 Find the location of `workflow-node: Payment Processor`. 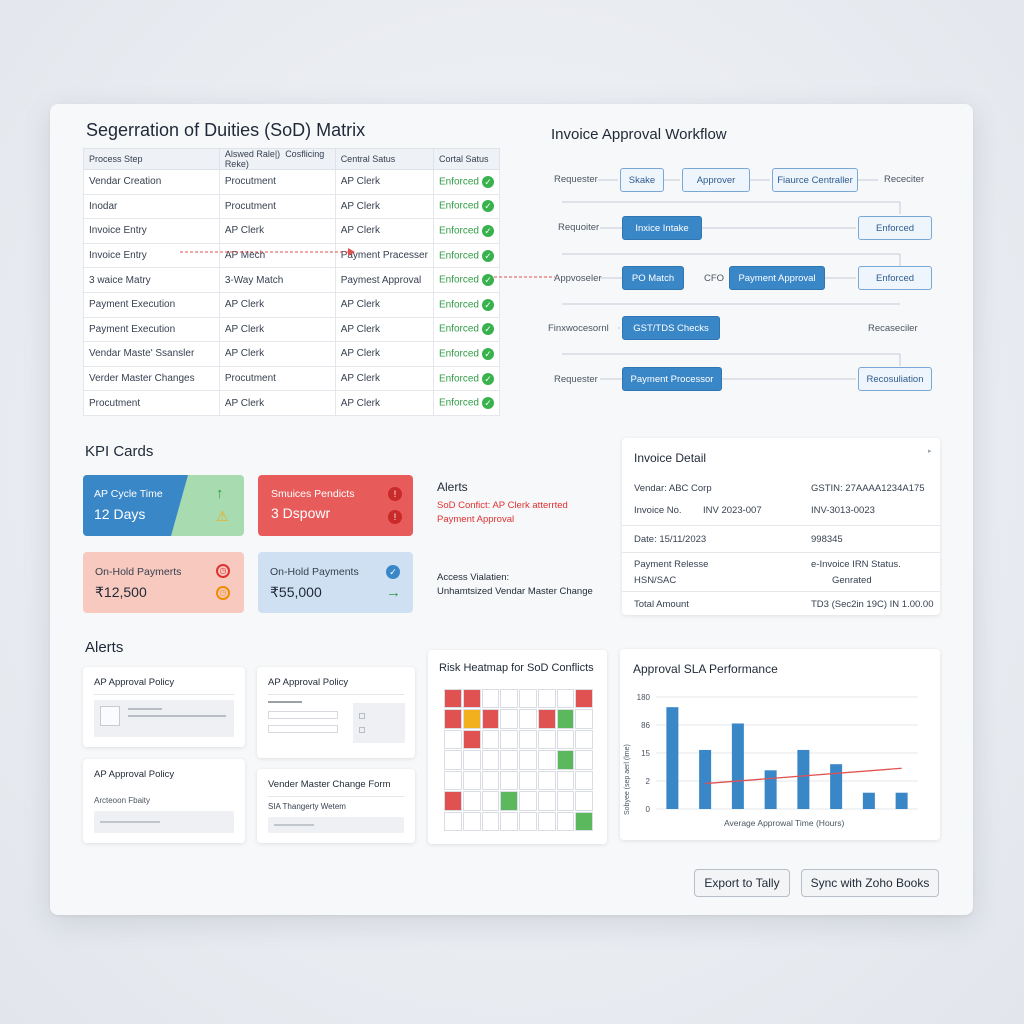

workflow-node: Payment Processor is located at coordinates (672, 379).